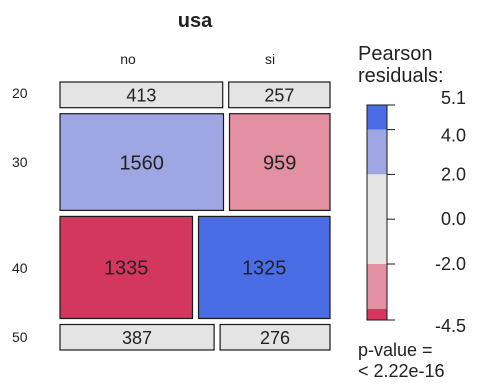 The width and height of the screenshot is (477, 385). I want to click on chart-title: usa, so click(195, 21).